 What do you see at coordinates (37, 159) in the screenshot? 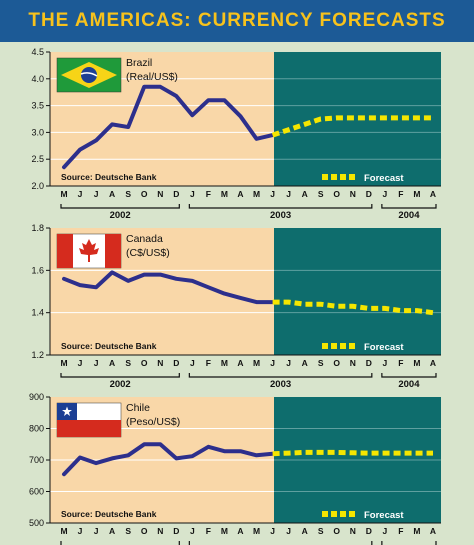
I see `y-tick-label: 2.5` at bounding box center [37, 159].